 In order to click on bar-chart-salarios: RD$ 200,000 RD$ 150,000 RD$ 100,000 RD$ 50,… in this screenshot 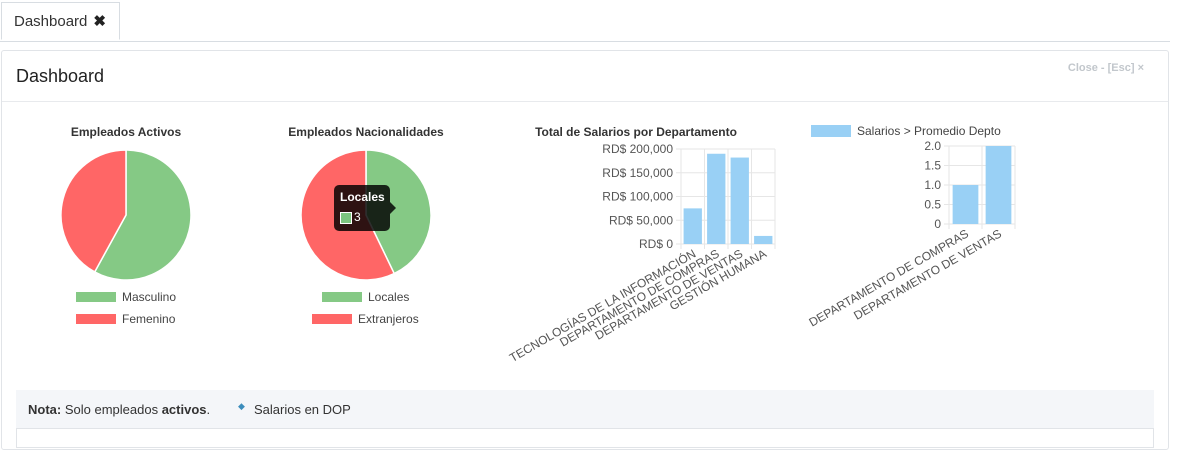, I will do `click(641, 253)`.